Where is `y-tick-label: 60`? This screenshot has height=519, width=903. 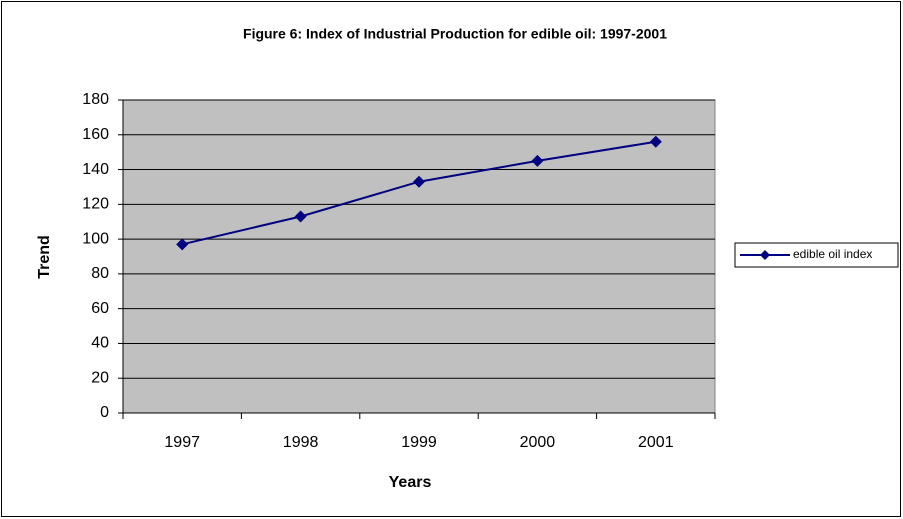
y-tick-label: 60 is located at coordinates (100, 308).